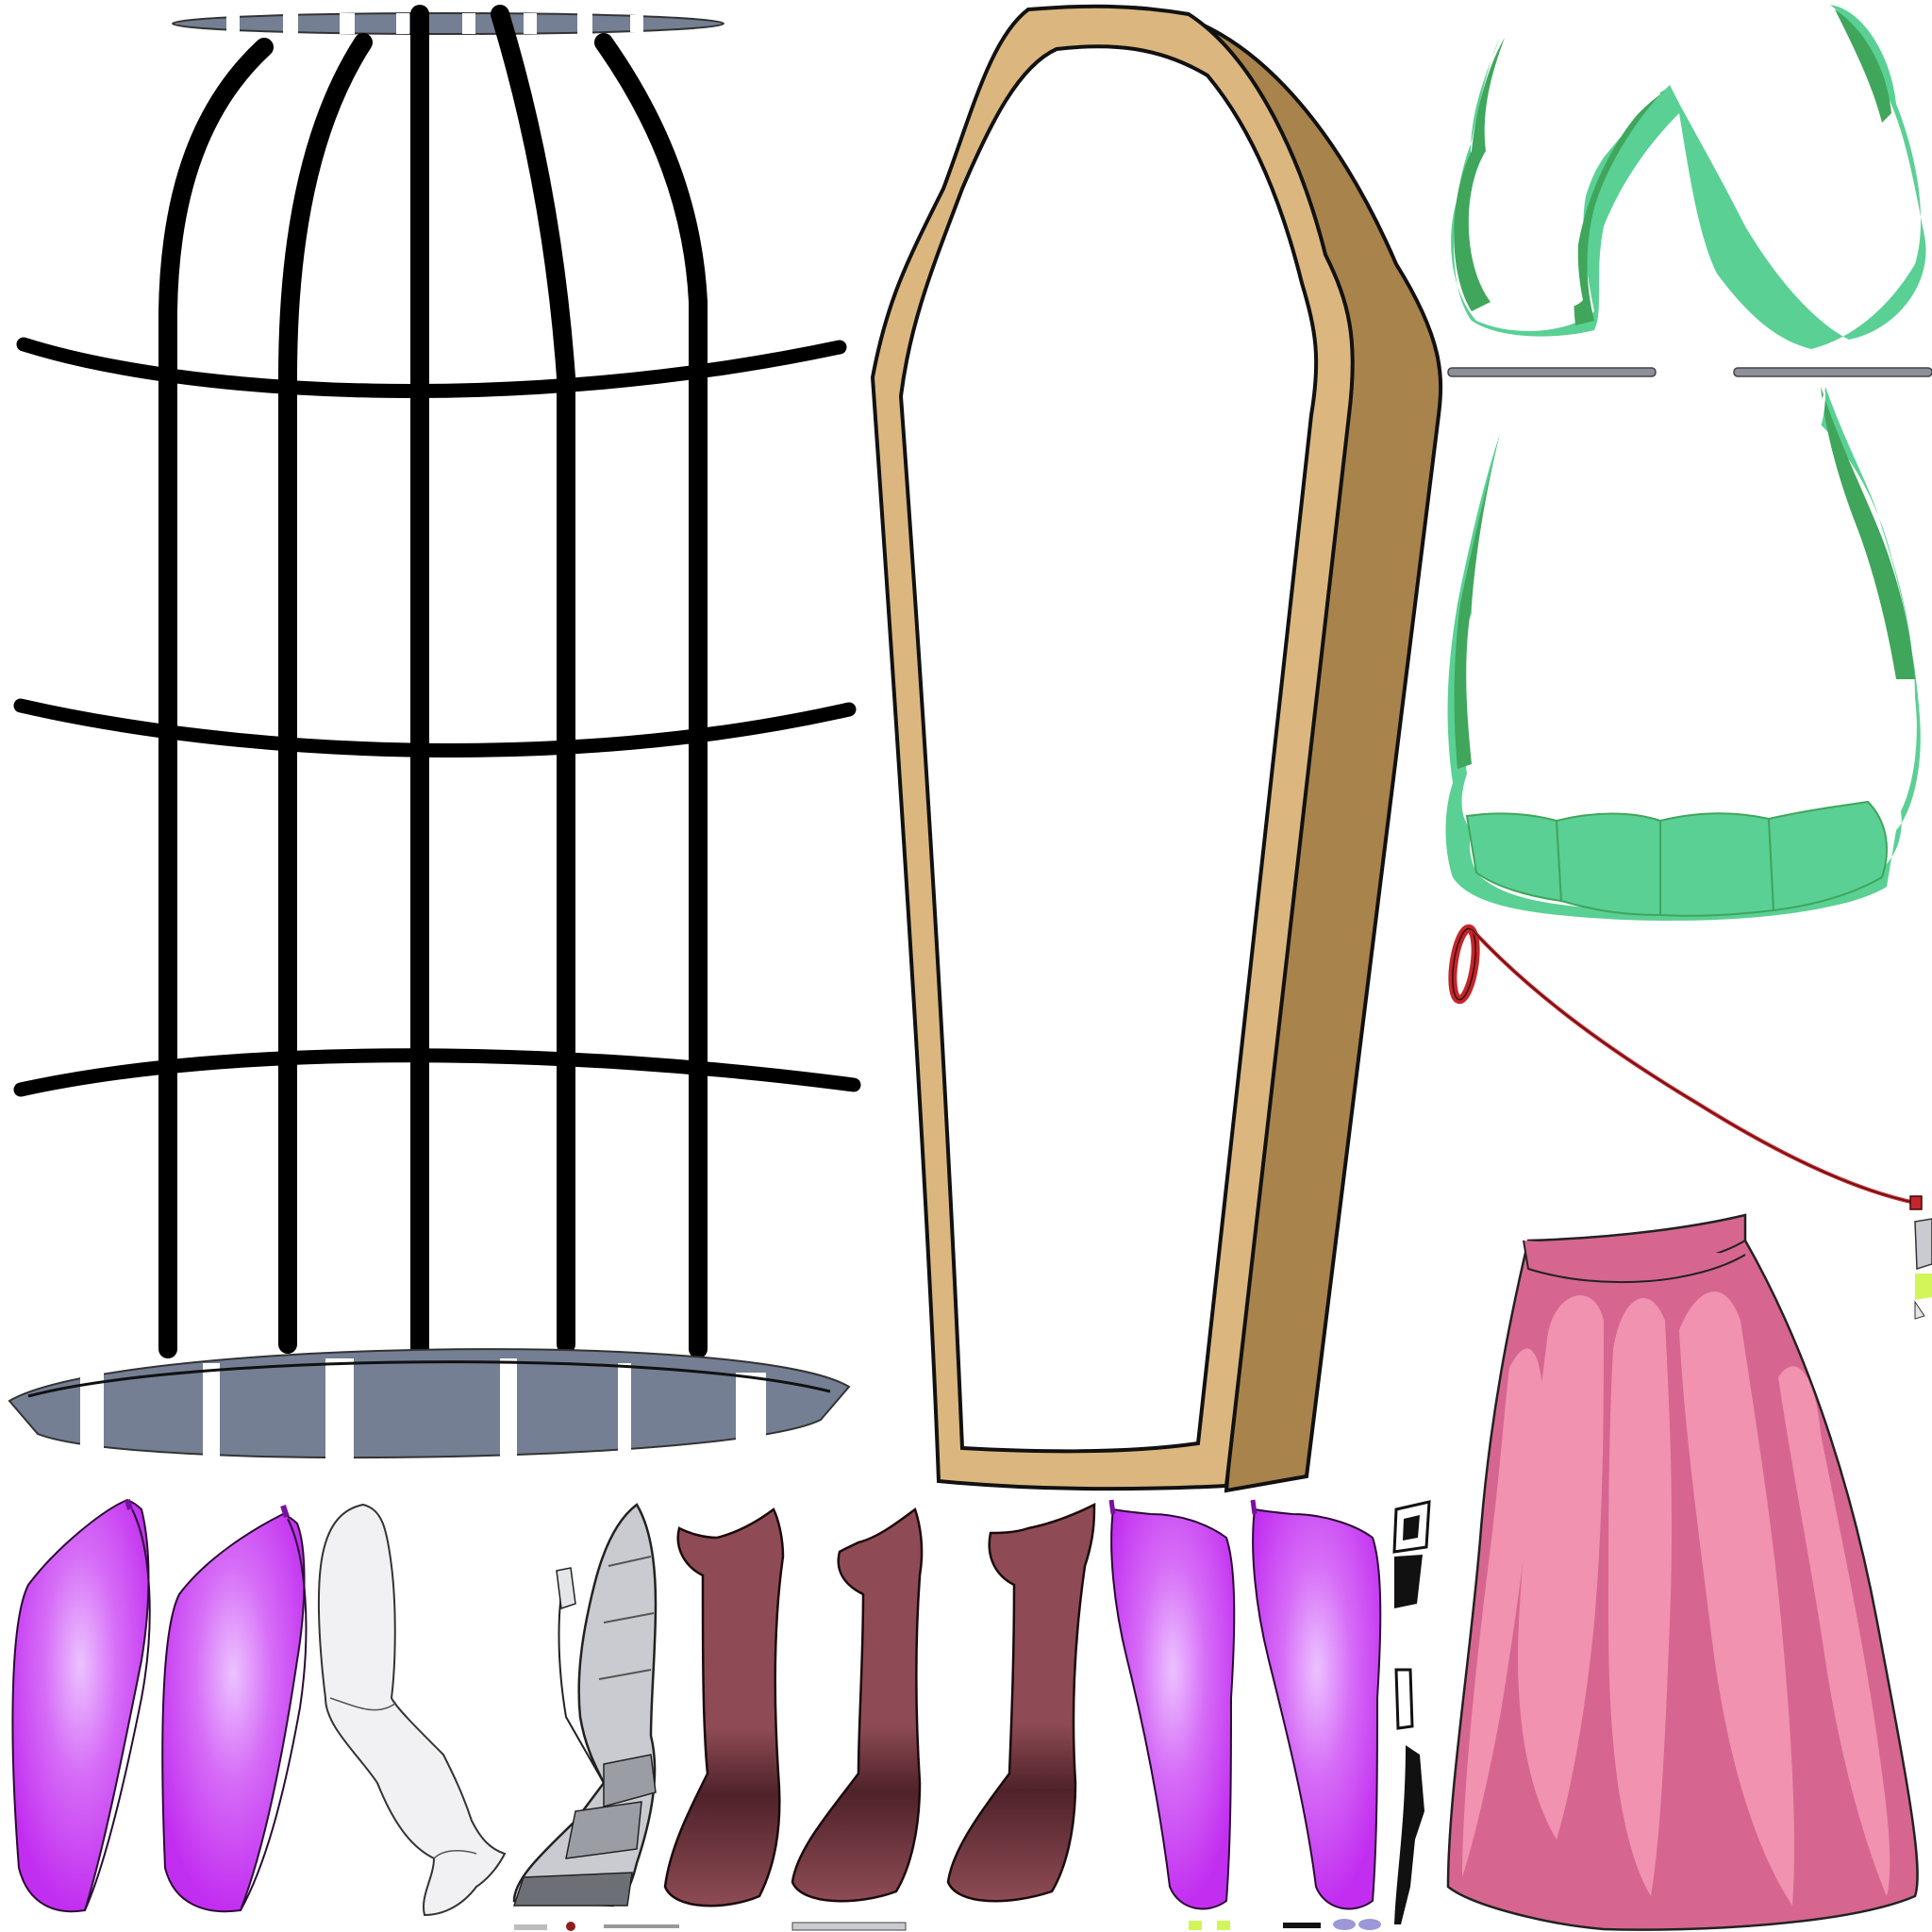  I want to click on pink-skirt, so click(1682, 1572).